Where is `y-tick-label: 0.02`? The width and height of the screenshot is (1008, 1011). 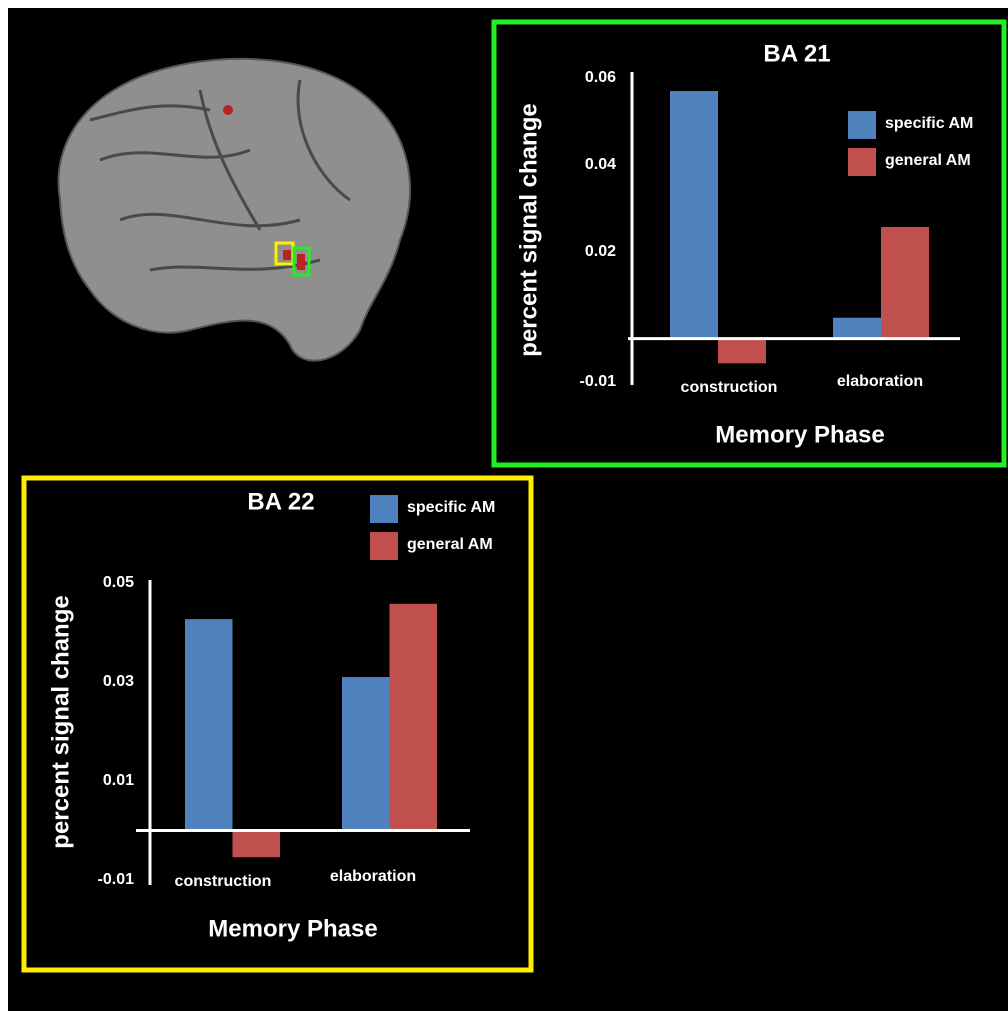
y-tick-label: 0.02 is located at coordinates (600, 251).